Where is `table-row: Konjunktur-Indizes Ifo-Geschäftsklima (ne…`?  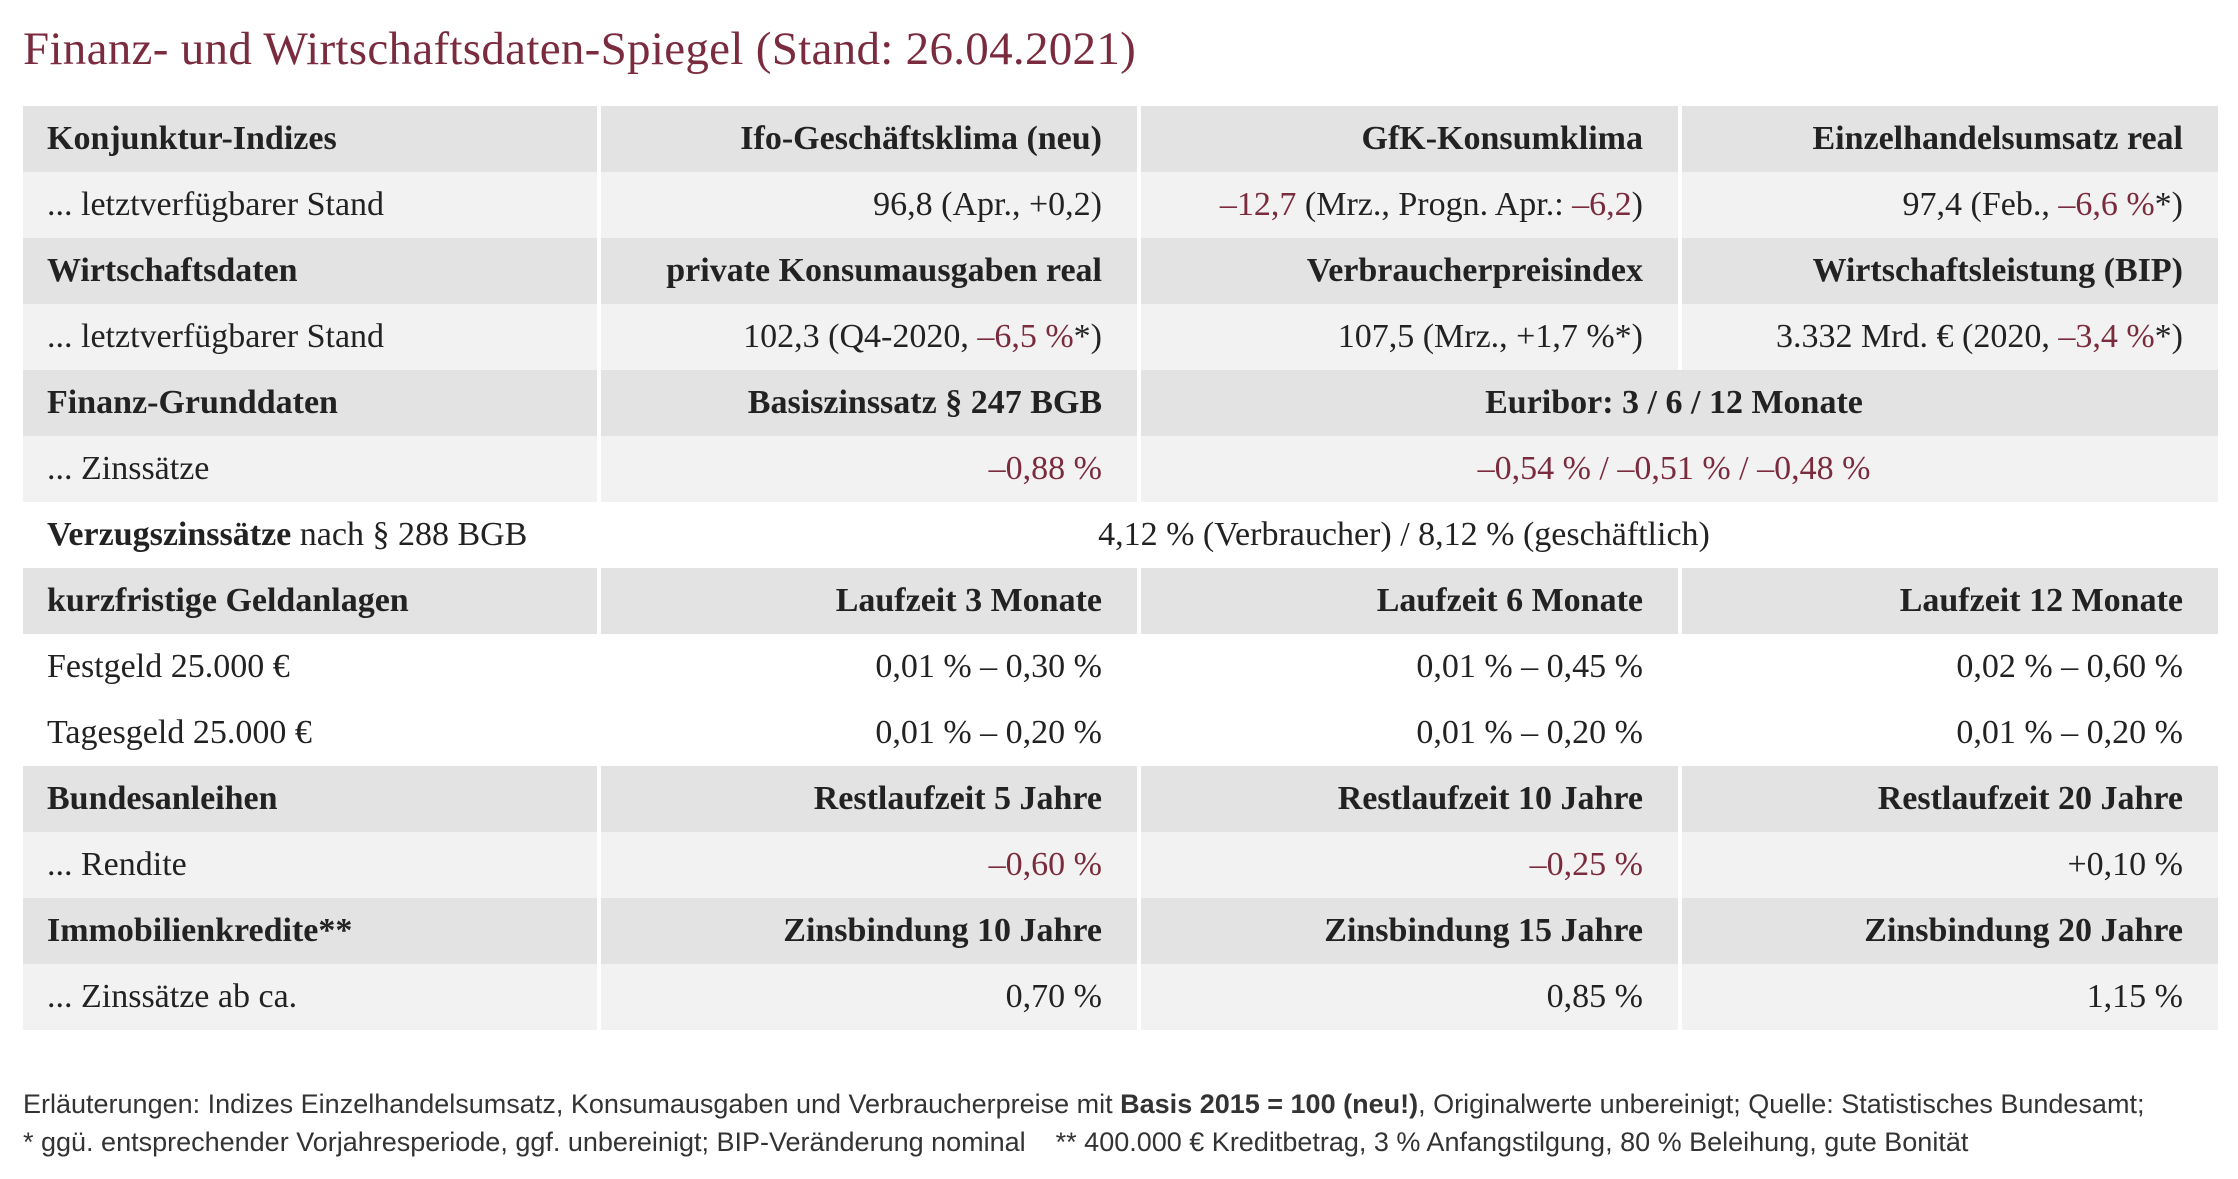 table-row: Konjunktur-Indizes Ifo-Geschäftsklima (ne… is located at coordinates (1120, 139).